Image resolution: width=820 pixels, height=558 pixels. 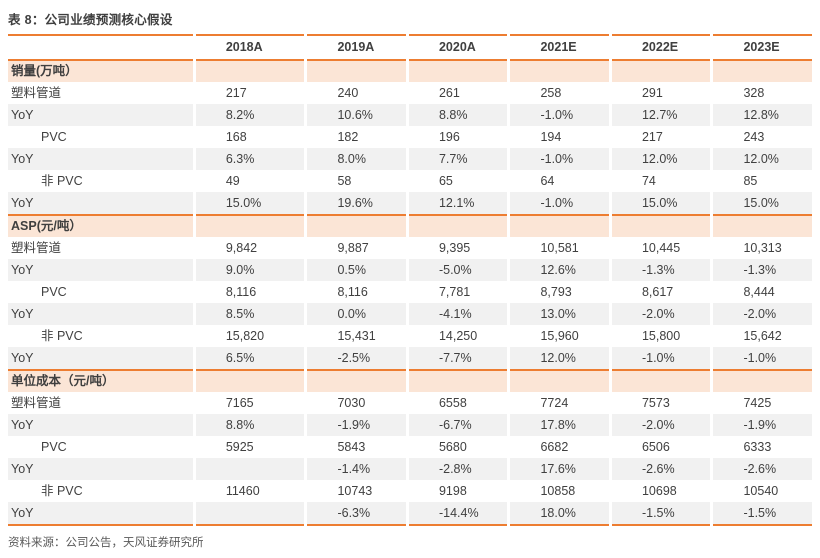 What do you see at coordinates (410, 358) in the screenshot?
I see `table-row: YoY 6.5% -2.5% -7.7% 12.0% -1.0% -1.0%` at bounding box center [410, 358].